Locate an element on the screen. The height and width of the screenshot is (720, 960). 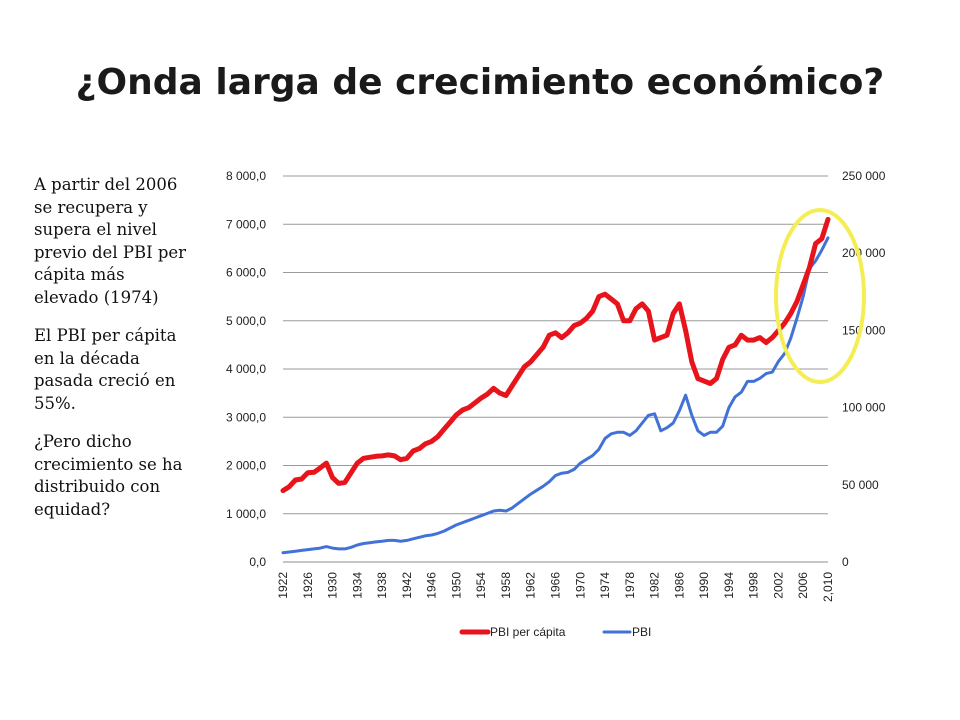
x-axis-tick-label: 1938 is located at coordinates (382, 585).